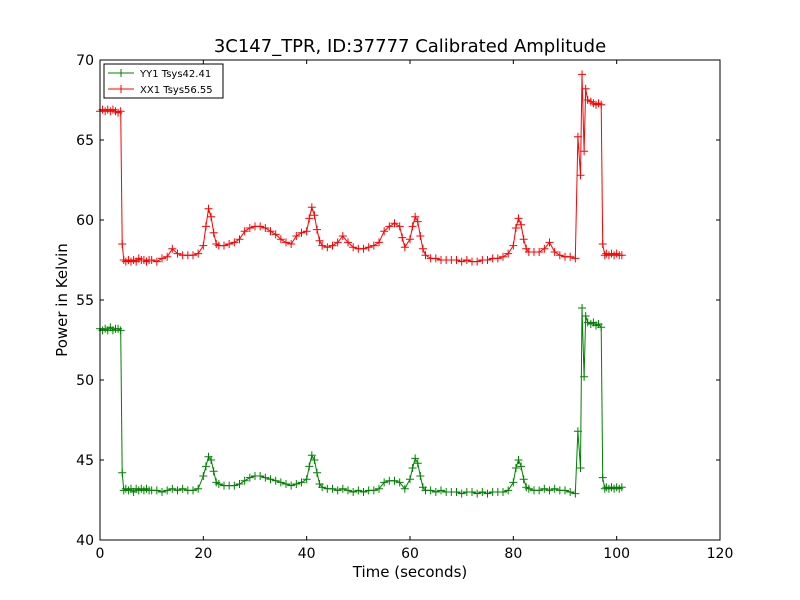  Describe the element at coordinates (85, 61) in the screenshot. I see `y-tick-label: 70` at that location.